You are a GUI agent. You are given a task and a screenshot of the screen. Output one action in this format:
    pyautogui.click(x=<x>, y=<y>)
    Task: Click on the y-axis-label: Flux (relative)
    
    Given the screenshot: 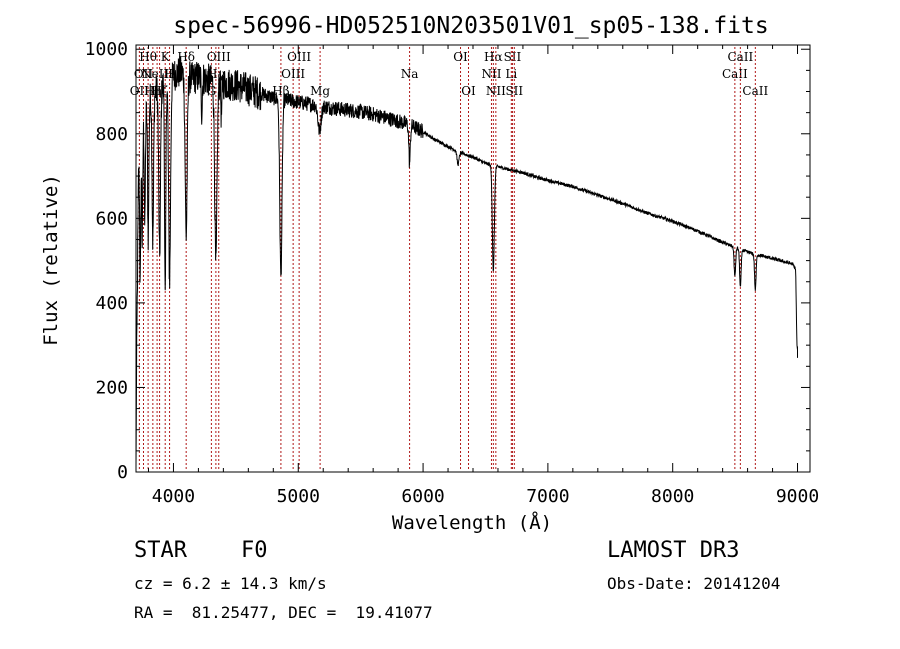 What is the action you would take?
    pyautogui.click(x=51, y=260)
    